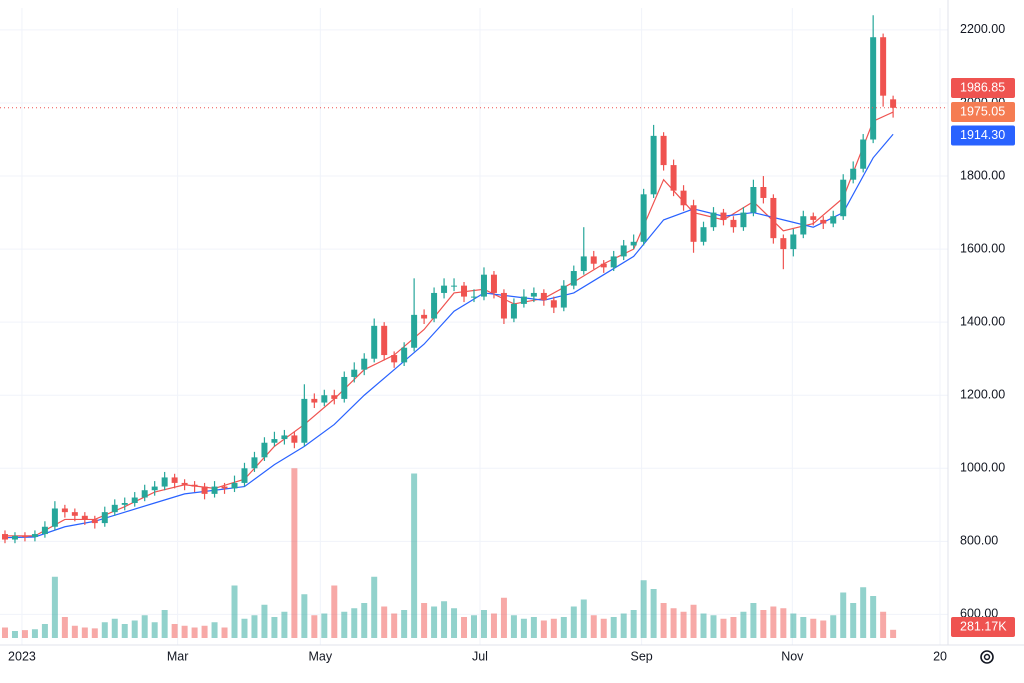 The height and width of the screenshot is (683, 1024). Describe the element at coordinates (983, 626) in the screenshot. I see `volume-tag: 281.17K` at that location.